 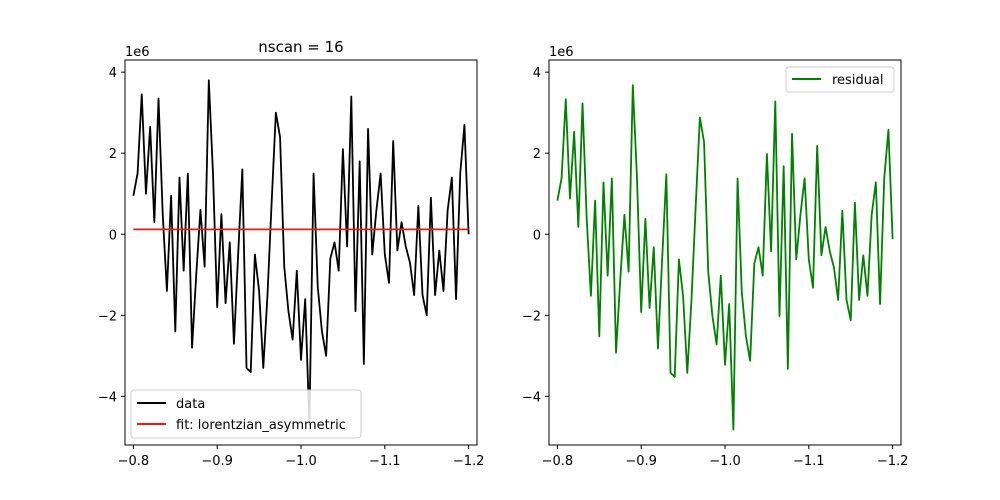 I want to click on left-legend-box, so click(x=246, y=414).